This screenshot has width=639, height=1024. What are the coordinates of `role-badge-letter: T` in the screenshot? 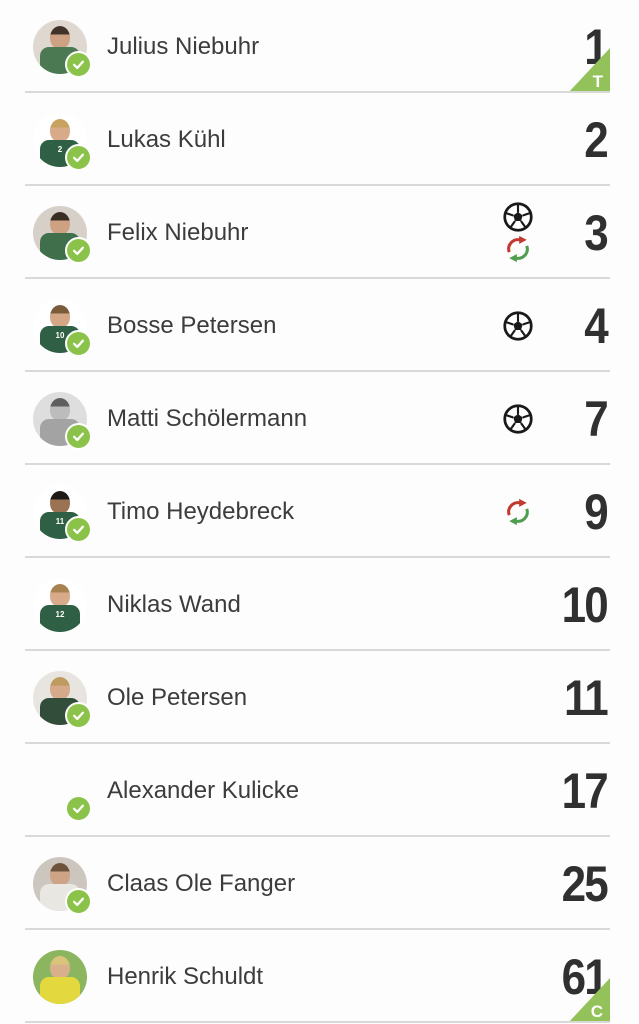 It's located at (597, 81).